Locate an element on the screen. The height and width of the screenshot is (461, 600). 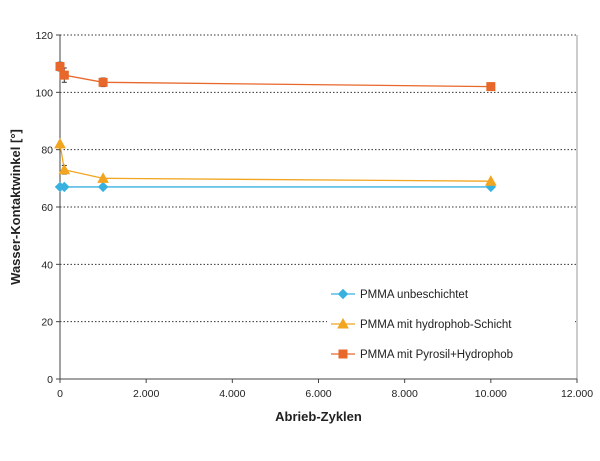
y-tick-label: 80 is located at coordinates (47, 151).